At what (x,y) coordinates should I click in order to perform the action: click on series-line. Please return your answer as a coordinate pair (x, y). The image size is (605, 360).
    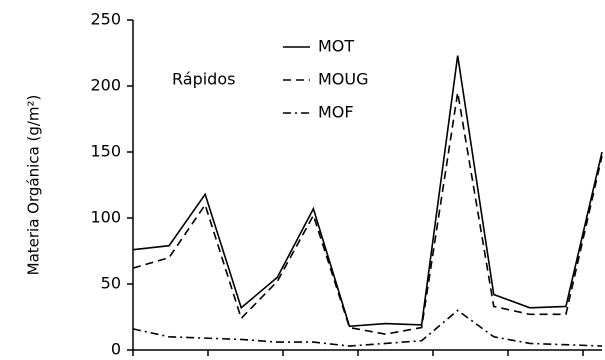
    Looking at the image, I should click on (367, 328).